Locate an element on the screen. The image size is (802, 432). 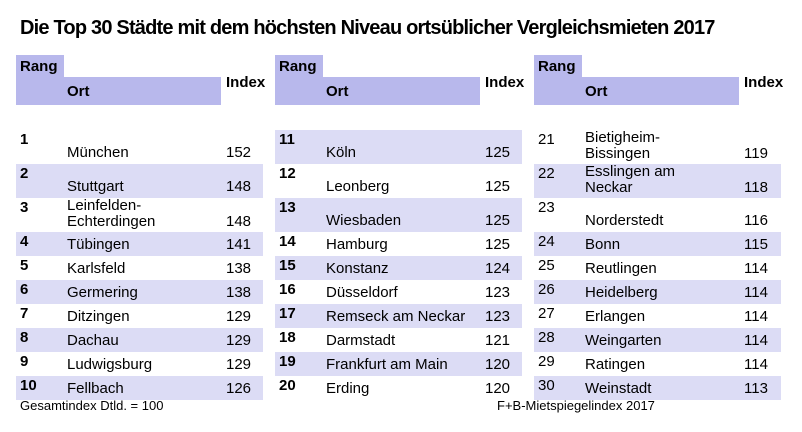
city-cell: Ratingen is located at coordinates (615, 364).